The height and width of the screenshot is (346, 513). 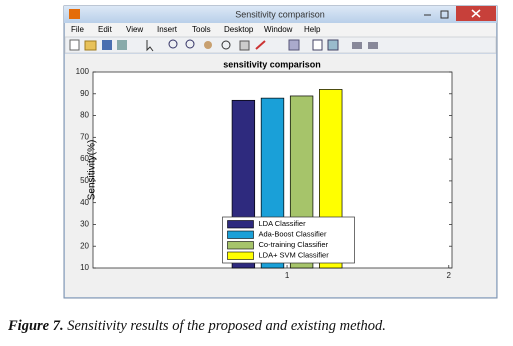 I want to click on y-tick-label: 50, so click(x=84, y=180).